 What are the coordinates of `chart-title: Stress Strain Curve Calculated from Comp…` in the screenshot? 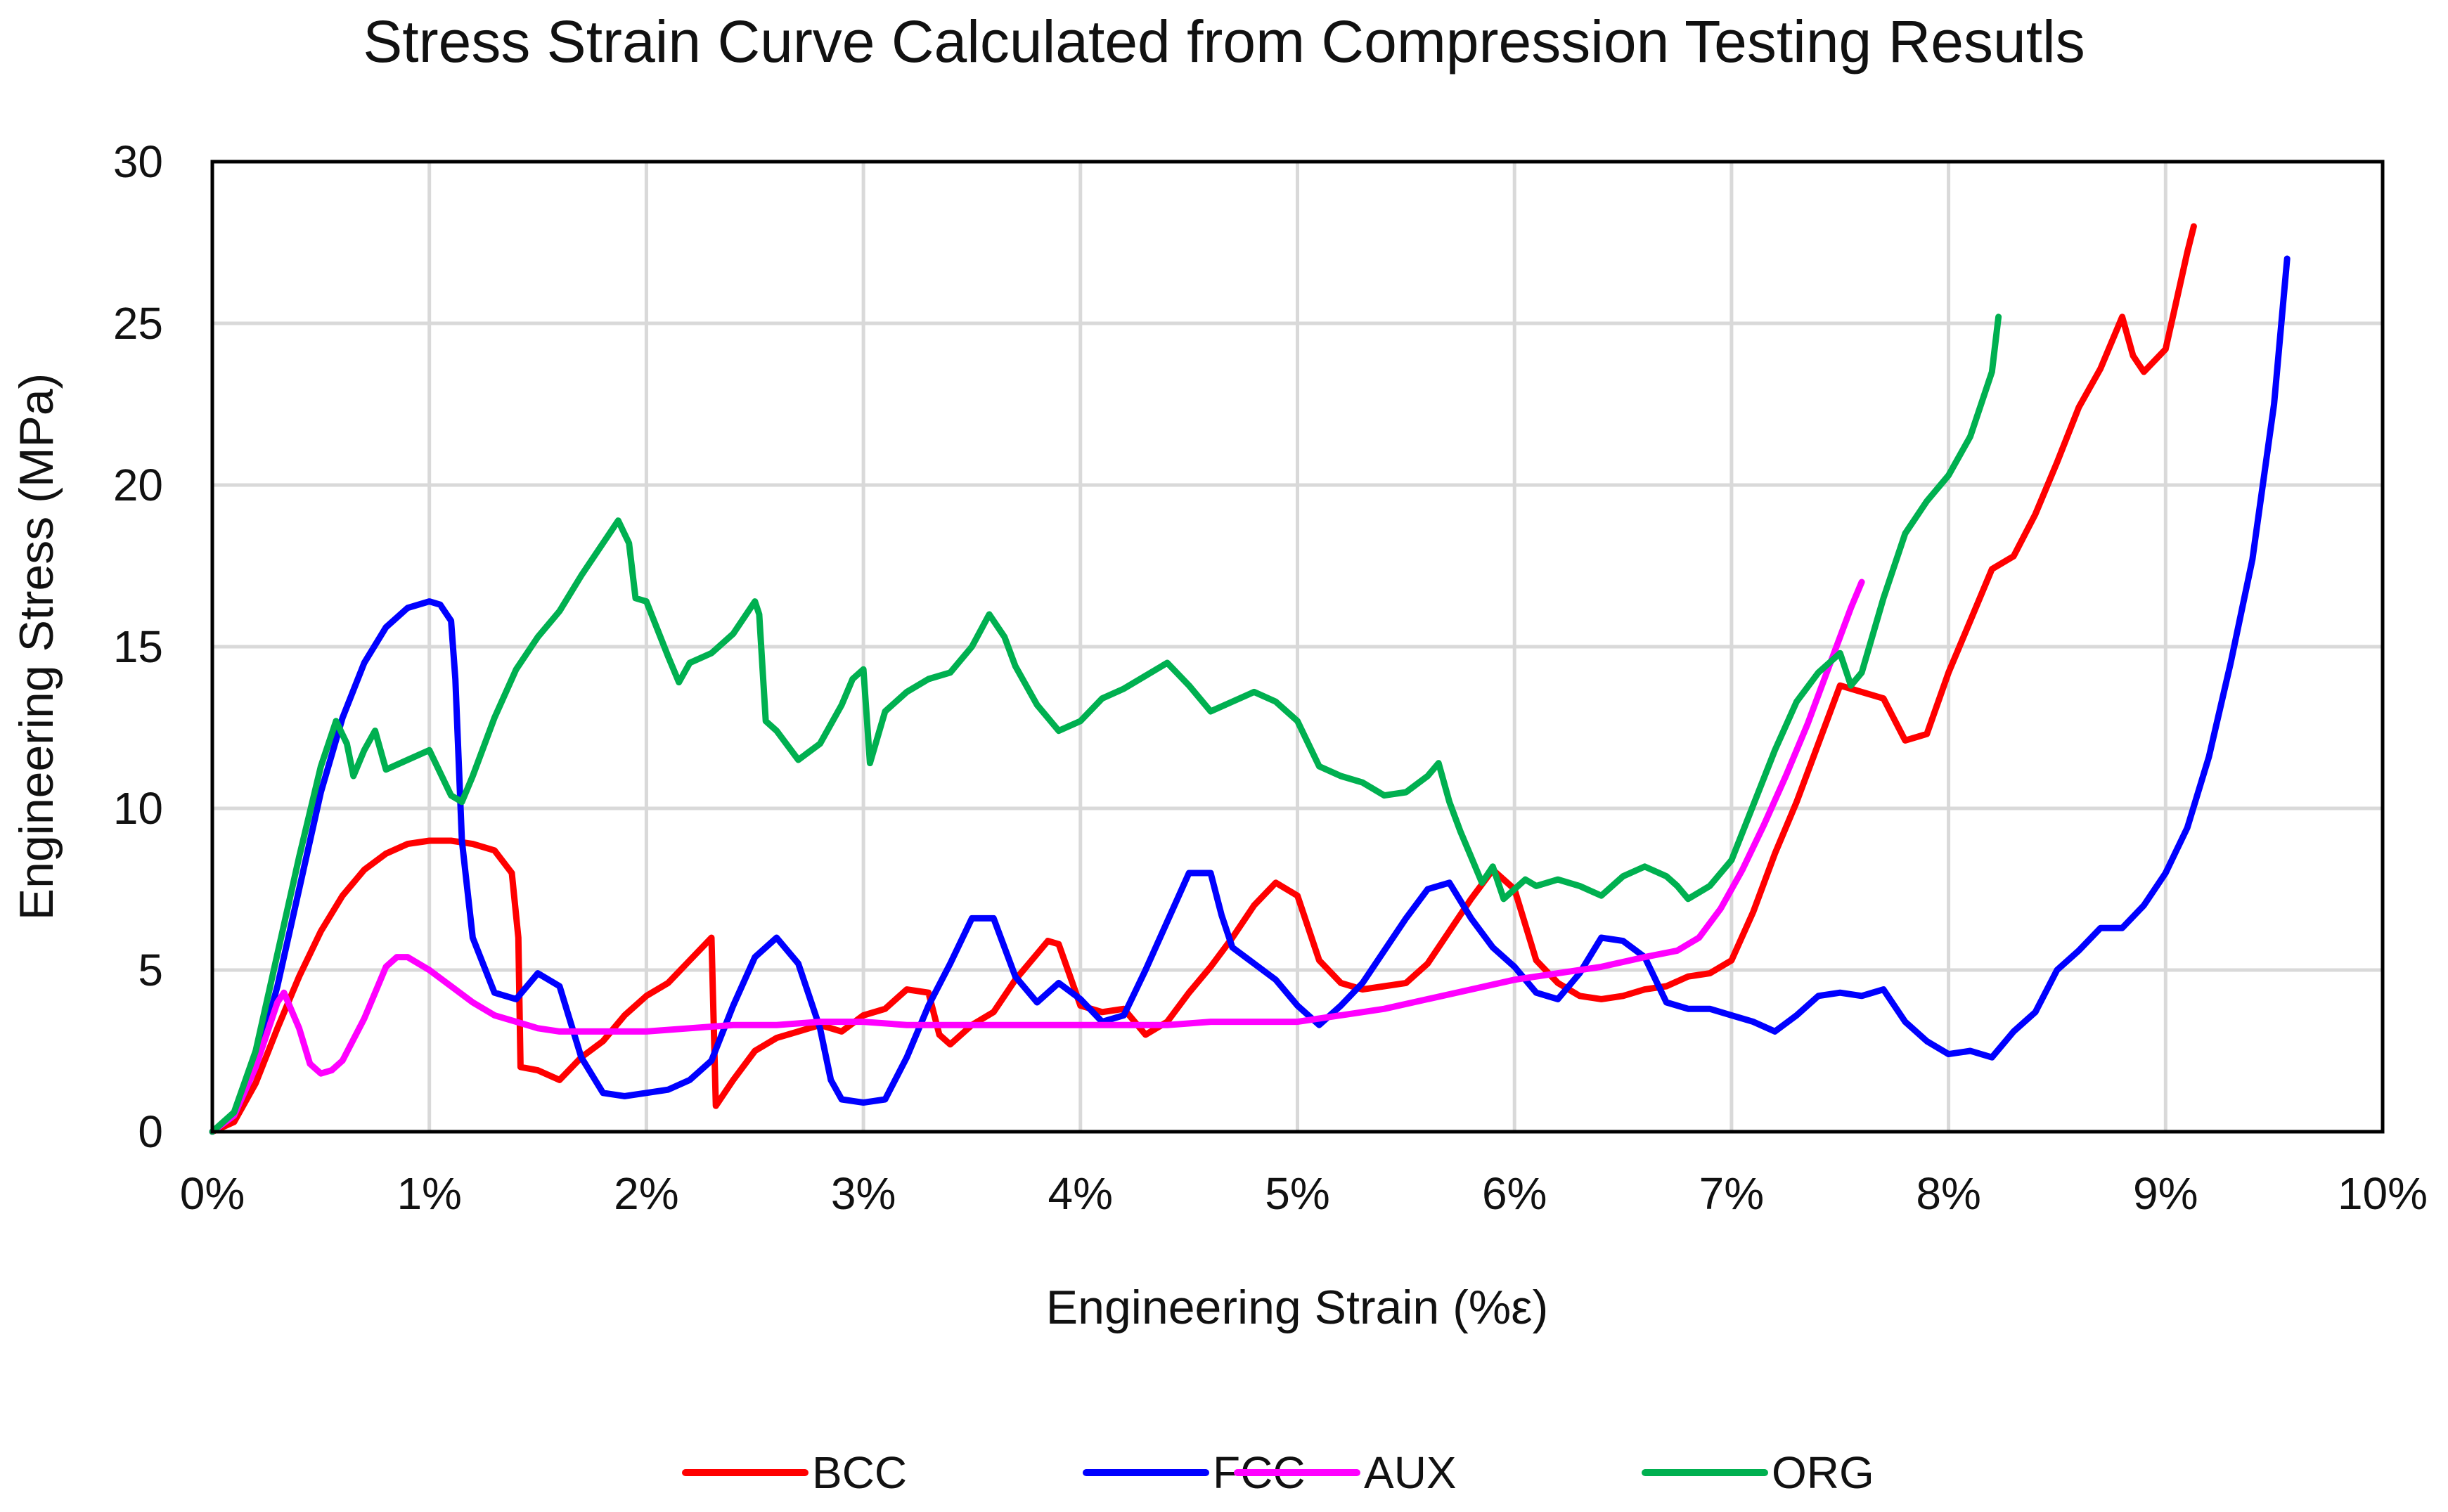 It's located at (1224, 41).